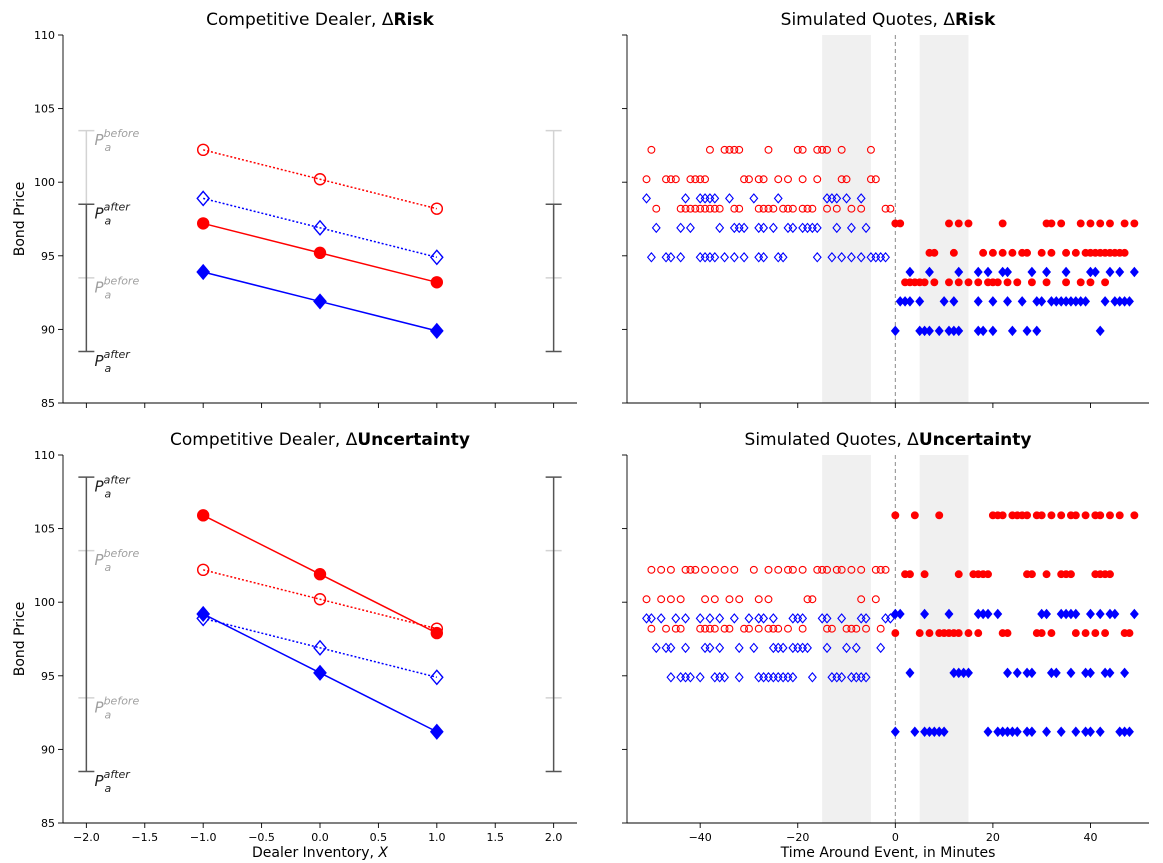 The image size is (1163, 863). I want to click on chart-title-prefix: Competitive Dealer, Δ, so click(264, 440).